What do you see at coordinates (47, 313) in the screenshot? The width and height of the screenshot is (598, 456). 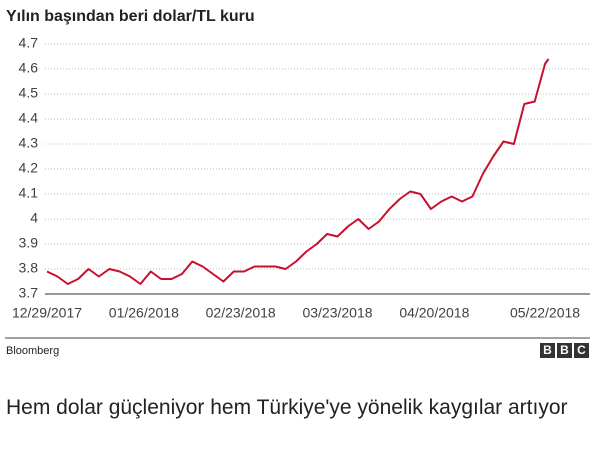 I see `x-tick-label: 12/29/2017` at bounding box center [47, 313].